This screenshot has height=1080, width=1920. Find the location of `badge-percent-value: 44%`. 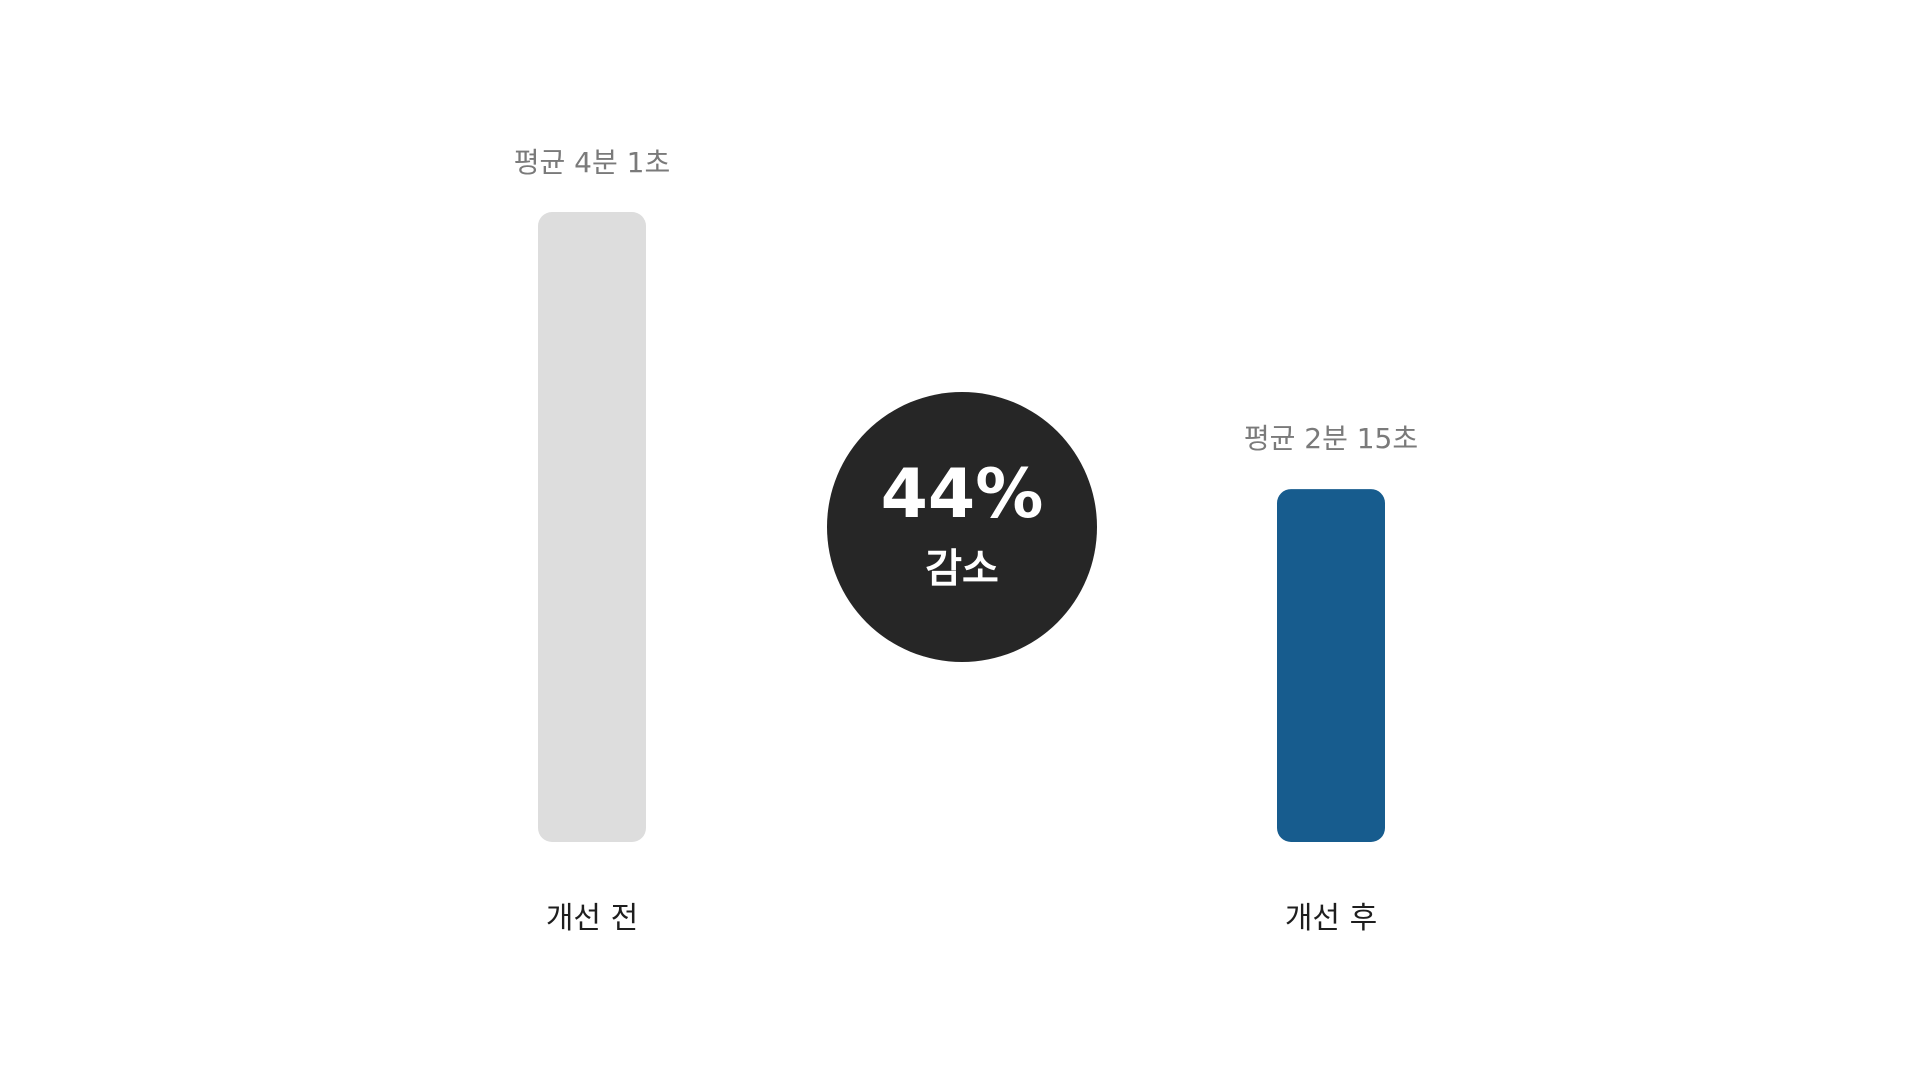

badge-percent-value: 44% is located at coordinates (962, 494).